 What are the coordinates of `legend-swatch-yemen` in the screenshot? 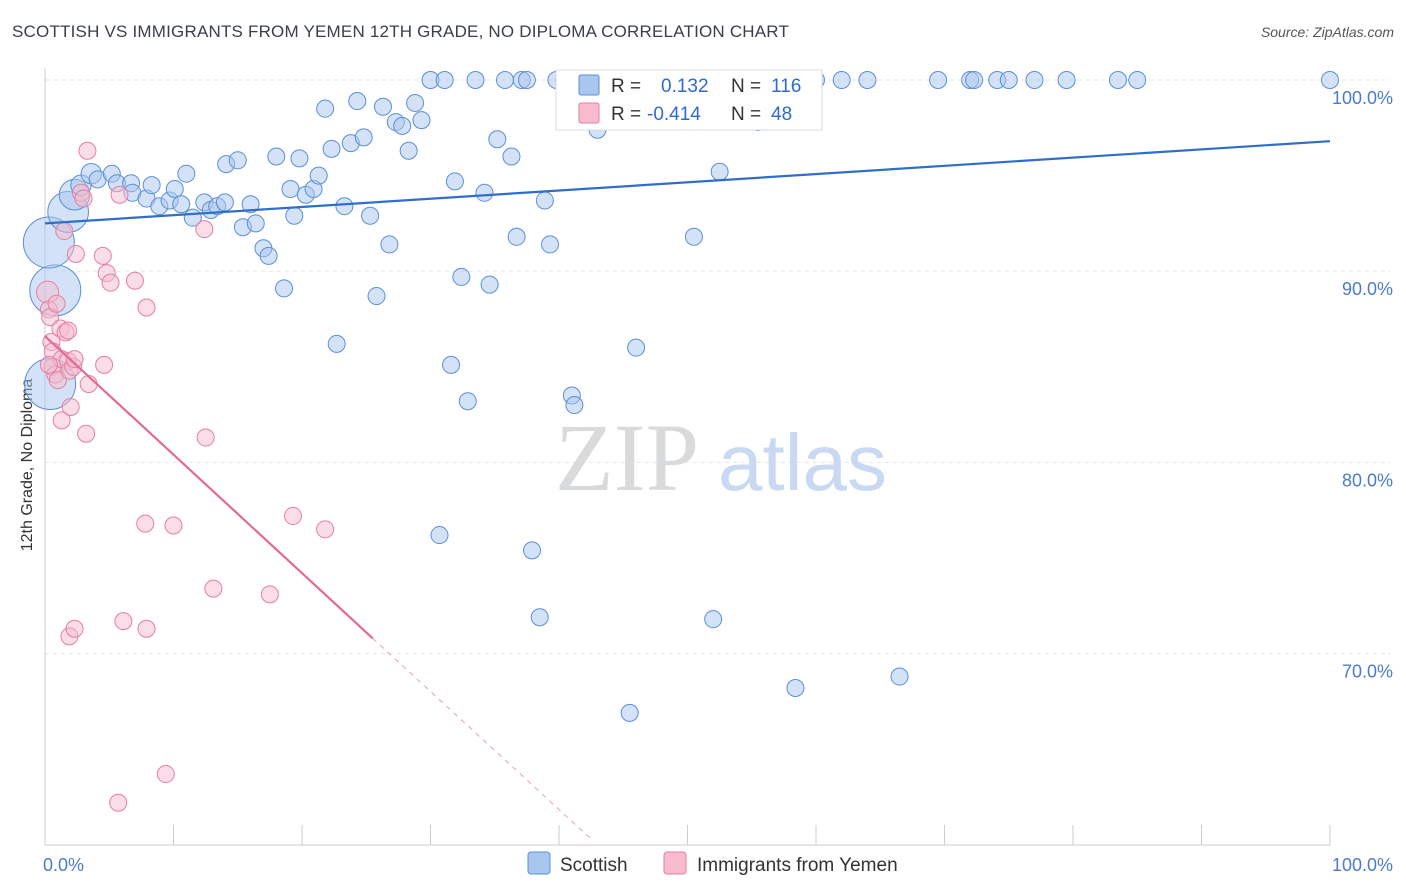 It's located at (675, 863).